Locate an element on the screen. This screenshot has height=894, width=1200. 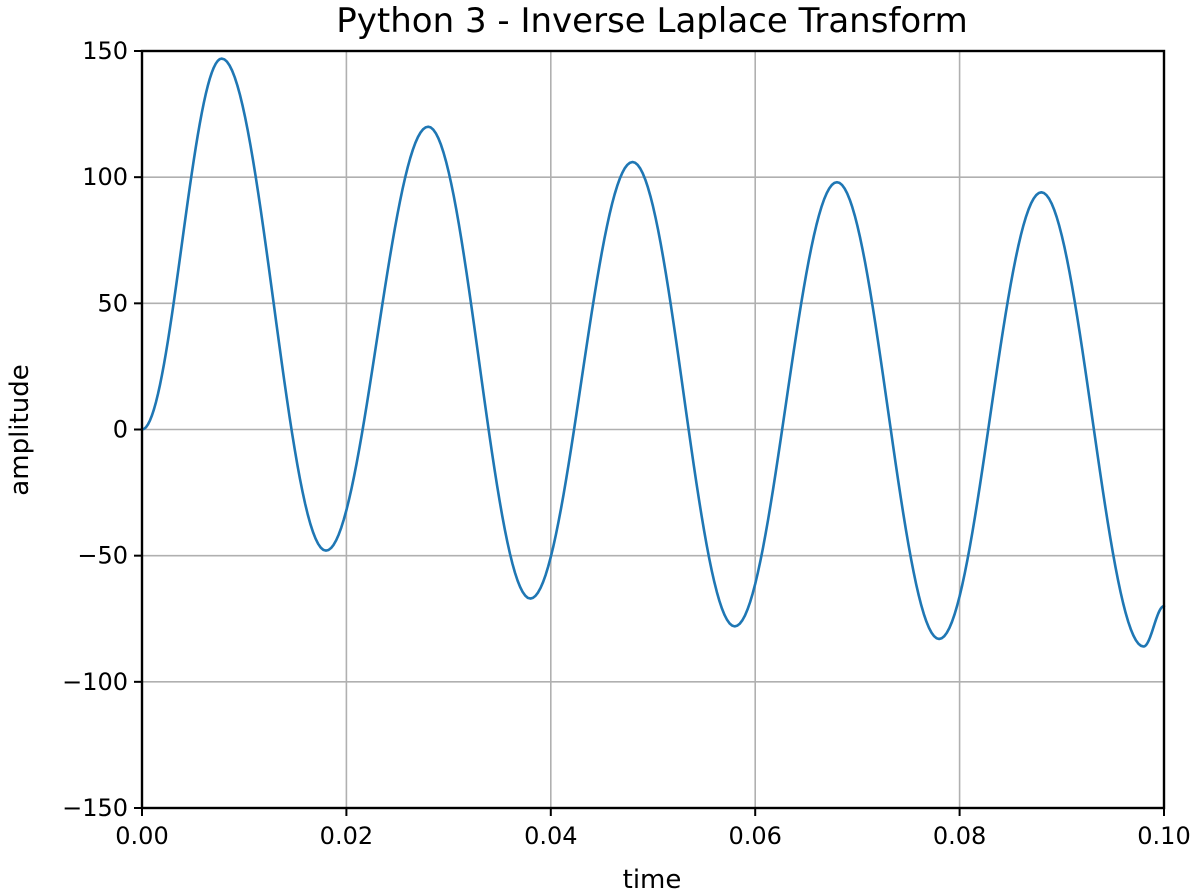
chart-title: Python 3 - Inverse Laplace Transform is located at coordinates (651, 21).